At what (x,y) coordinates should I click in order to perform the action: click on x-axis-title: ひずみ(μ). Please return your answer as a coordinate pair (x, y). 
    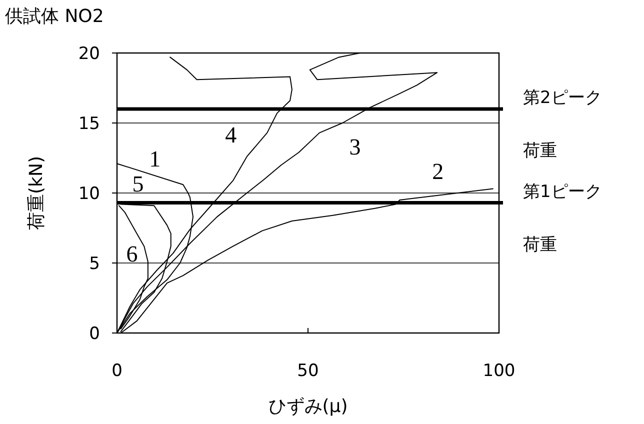
    Looking at the image, I should click on (308, 406).